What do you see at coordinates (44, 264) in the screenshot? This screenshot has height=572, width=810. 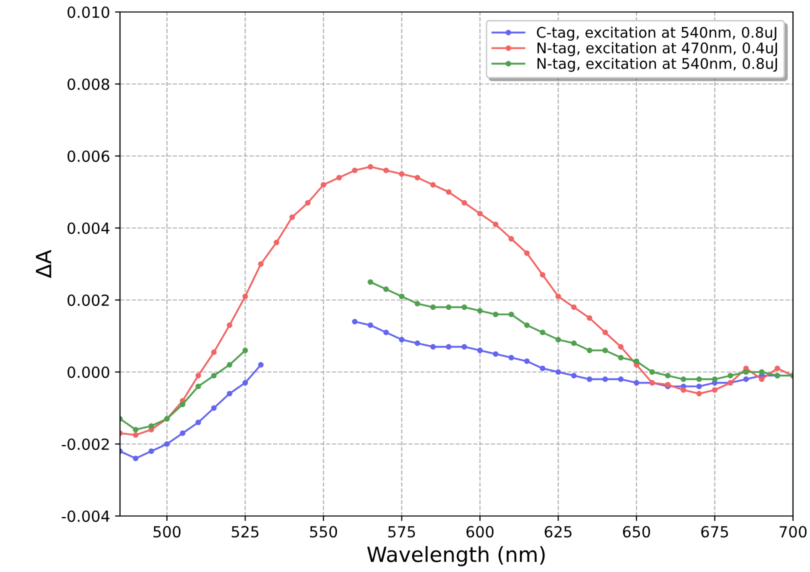 I see `y-axis-title: ΔA` at bounding box center [44, 264].